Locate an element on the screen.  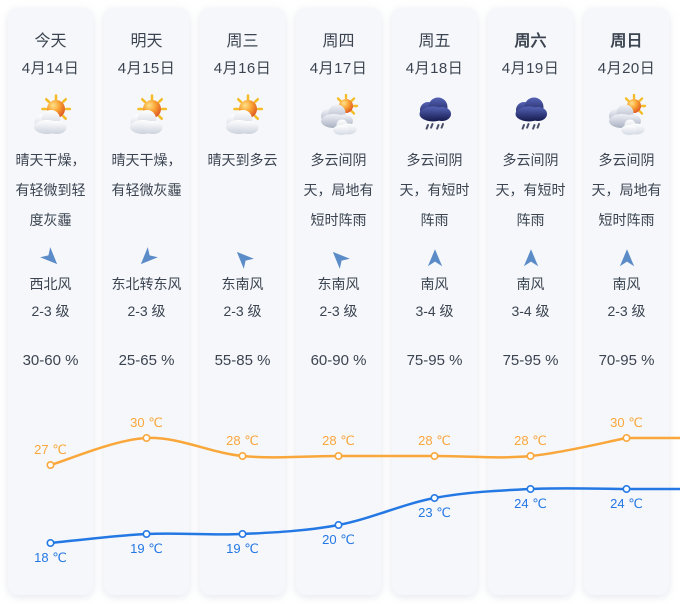
weather-description: 晴天到多云 is located at coordinates (242, 160).